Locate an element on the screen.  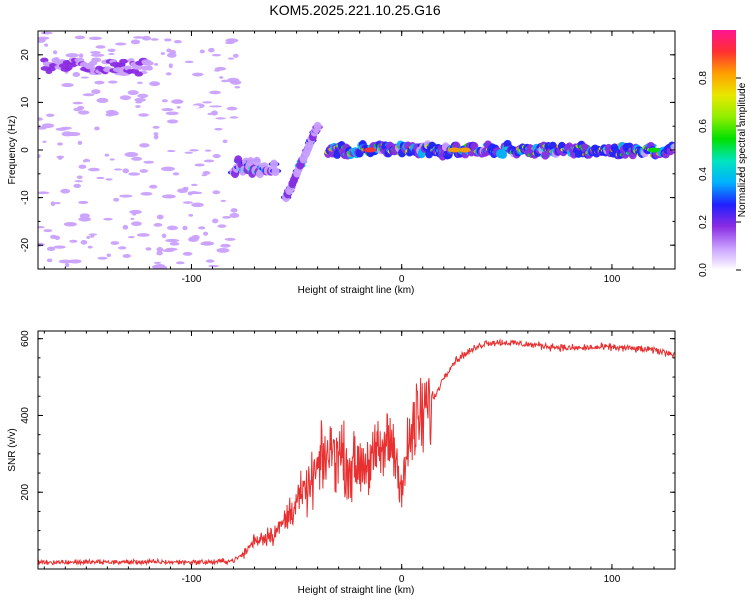
snr-x-tick-label: 100 is located at coordinates (612, 579).